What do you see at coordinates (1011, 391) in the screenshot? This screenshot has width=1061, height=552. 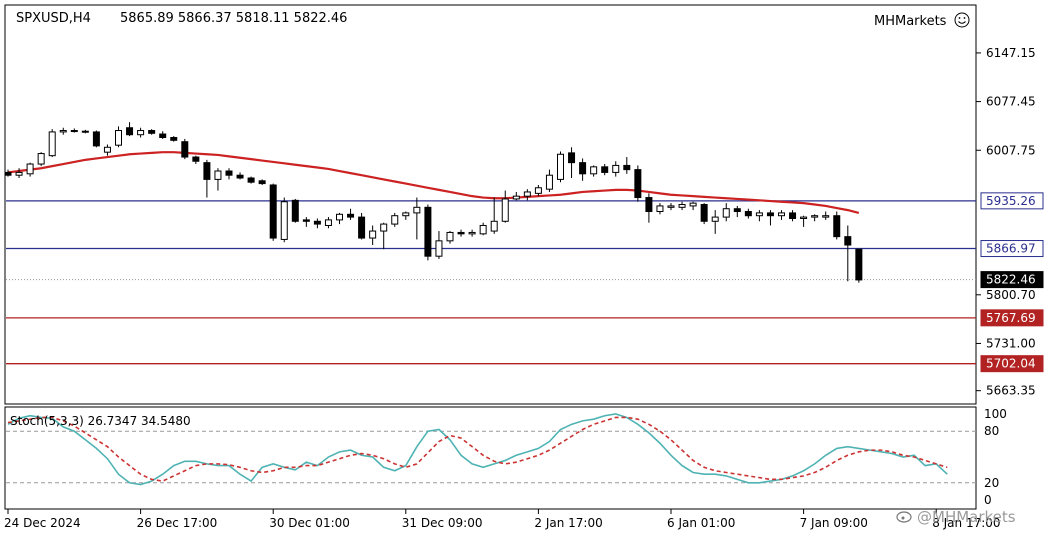 I see `price-tick-label: 5663.35` at bounding box center [1011, 391].